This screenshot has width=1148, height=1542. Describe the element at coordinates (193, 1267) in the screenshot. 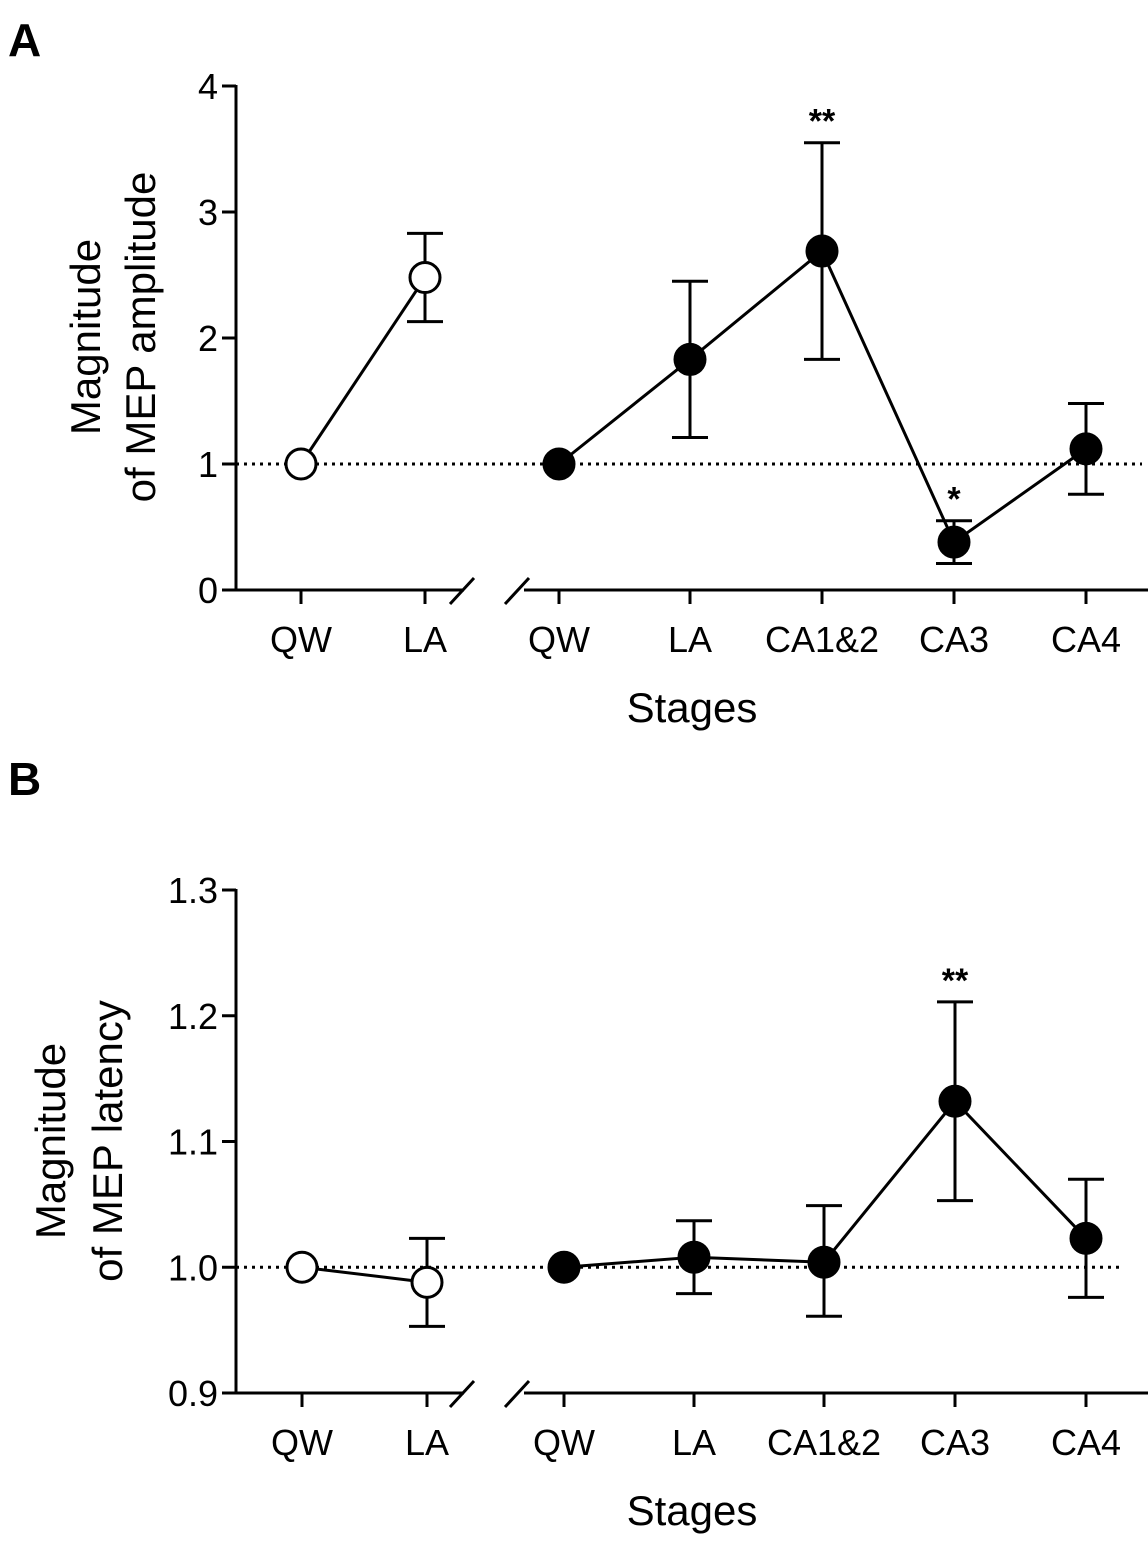

I see `y-tick-label: 1.0` at that location.